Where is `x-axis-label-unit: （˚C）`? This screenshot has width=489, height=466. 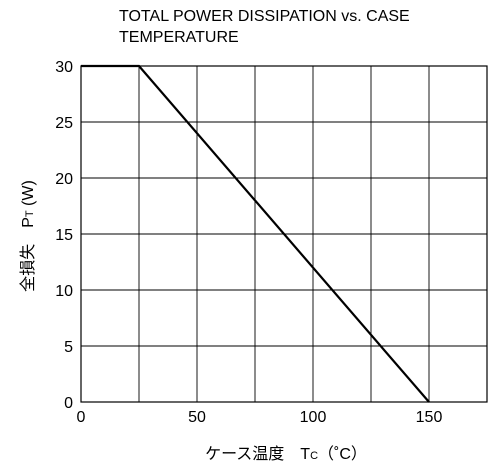
x-axis-label-unit: （˚C） is located at coordinates (342, 454).